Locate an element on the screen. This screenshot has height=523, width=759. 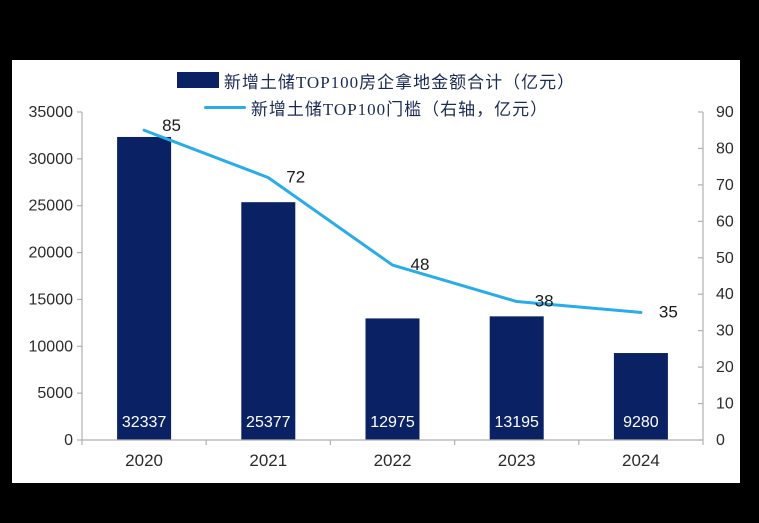
right-axis-tick-label: 10 is located at coordinates (725, 404).